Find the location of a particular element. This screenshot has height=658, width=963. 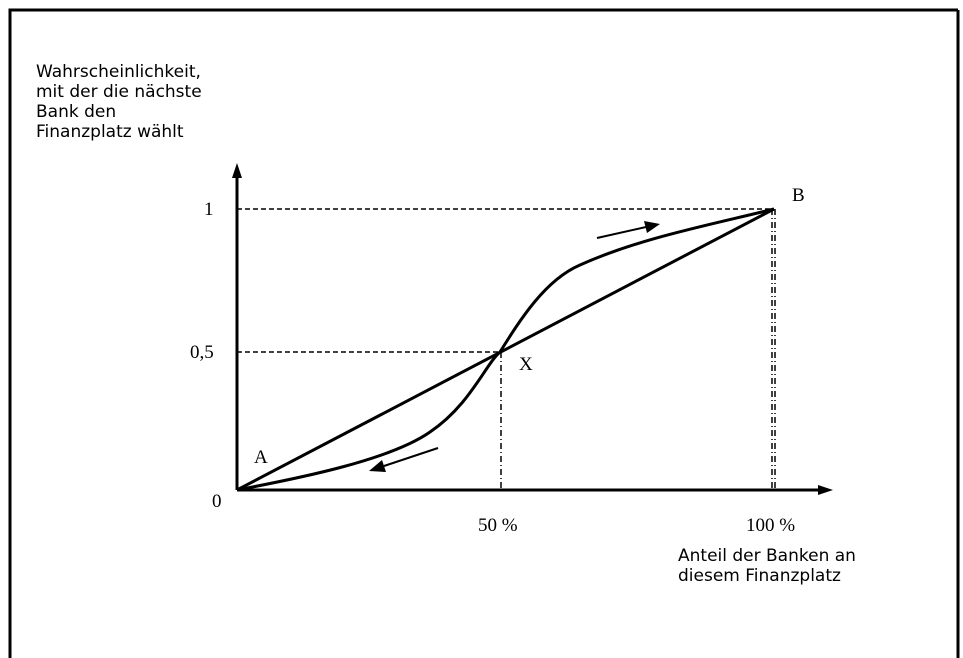

point-label-x: X is located at coordinates (526, 364).